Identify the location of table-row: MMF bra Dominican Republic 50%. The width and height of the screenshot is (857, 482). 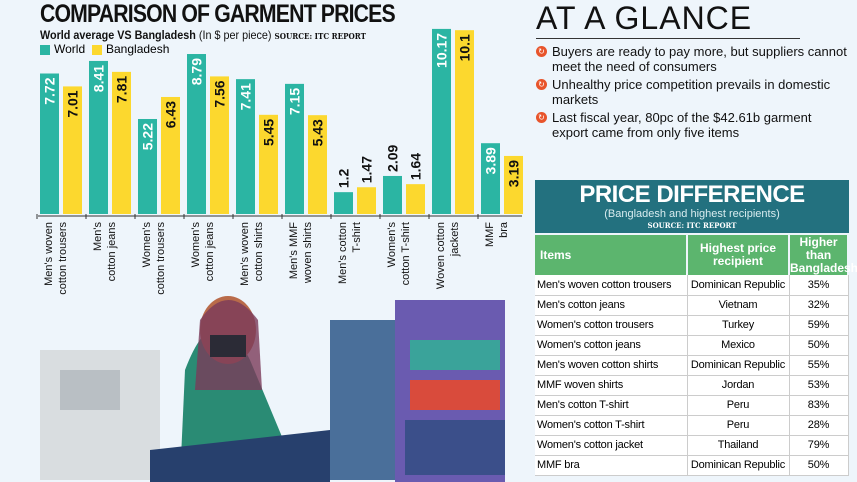
(692, 465).